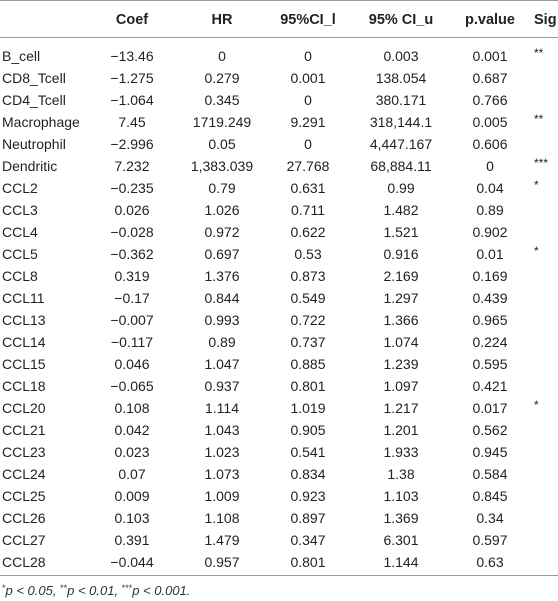  What do you see at coordinates (222, 100) in the screenshot?
I see `cell-hr: 0.345` at bounding box center [222, 100].